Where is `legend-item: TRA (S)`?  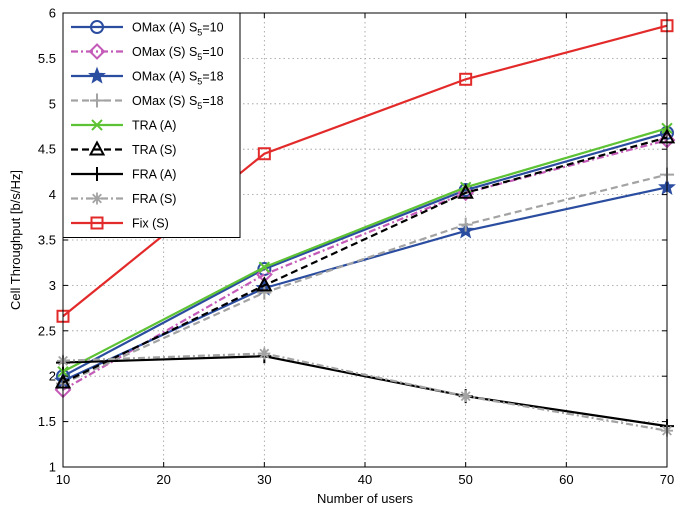
legend-item: TRA (S) is located at coordinates (123, 148).